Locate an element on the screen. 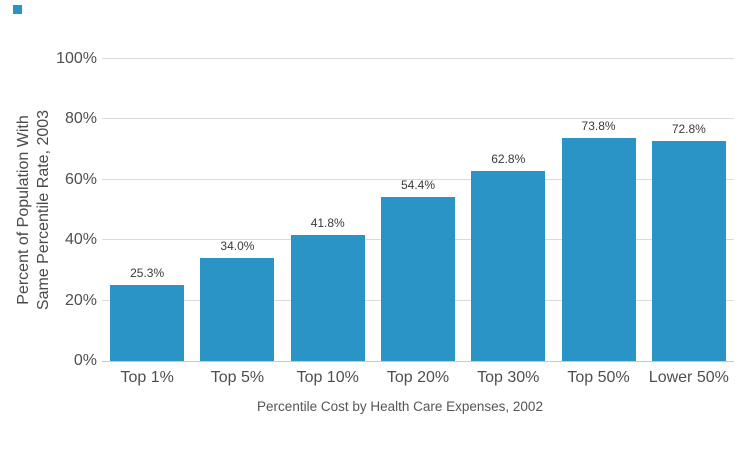 This screenshot has width=750, height=460. y-tick-label-20: 20% is located at coordinates (80, 300).